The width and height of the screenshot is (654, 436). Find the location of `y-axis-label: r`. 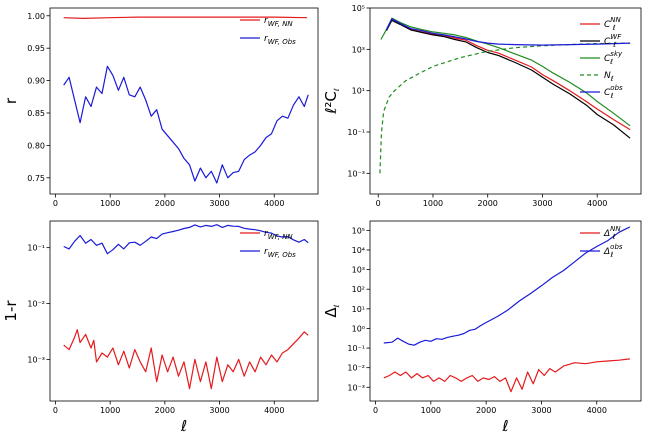

y-axis-label: r is located at coordinates (11, 100).